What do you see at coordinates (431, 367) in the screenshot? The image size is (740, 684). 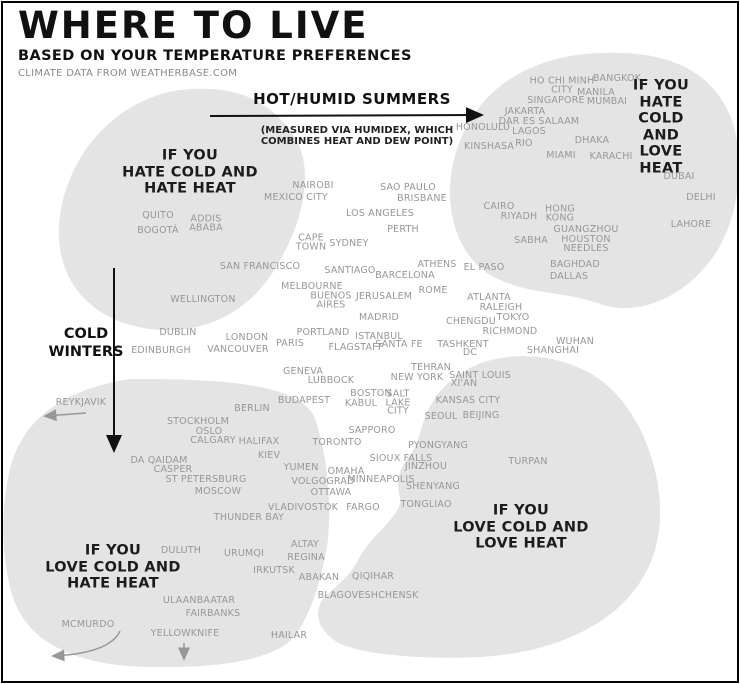 I see `city-label: TEHRAN` at bounding box center [431, 367].